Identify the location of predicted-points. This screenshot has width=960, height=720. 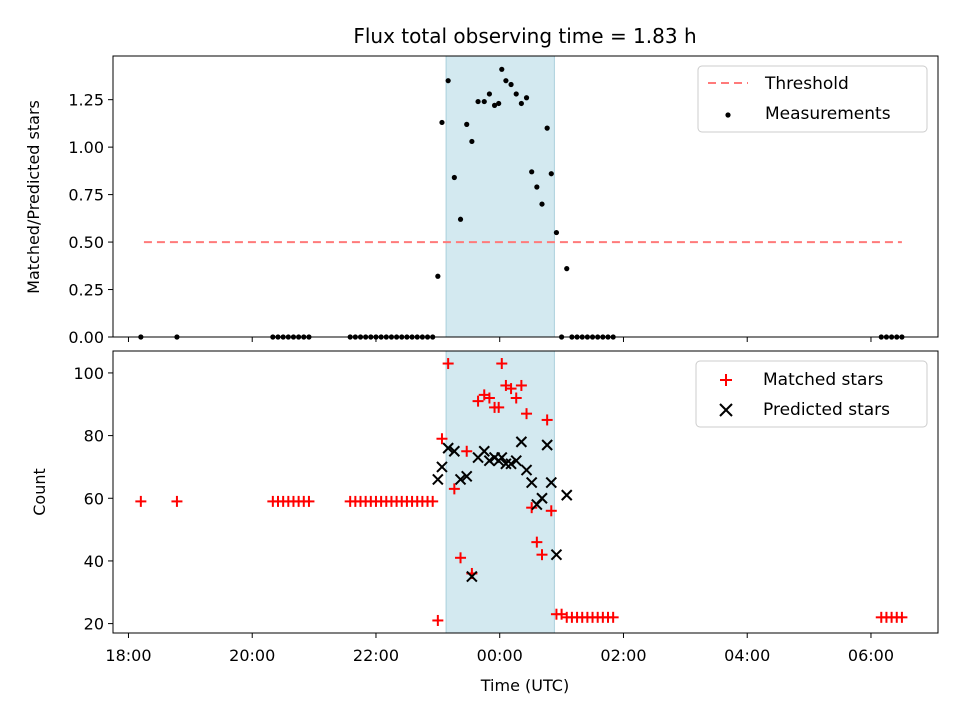
(502, 509).